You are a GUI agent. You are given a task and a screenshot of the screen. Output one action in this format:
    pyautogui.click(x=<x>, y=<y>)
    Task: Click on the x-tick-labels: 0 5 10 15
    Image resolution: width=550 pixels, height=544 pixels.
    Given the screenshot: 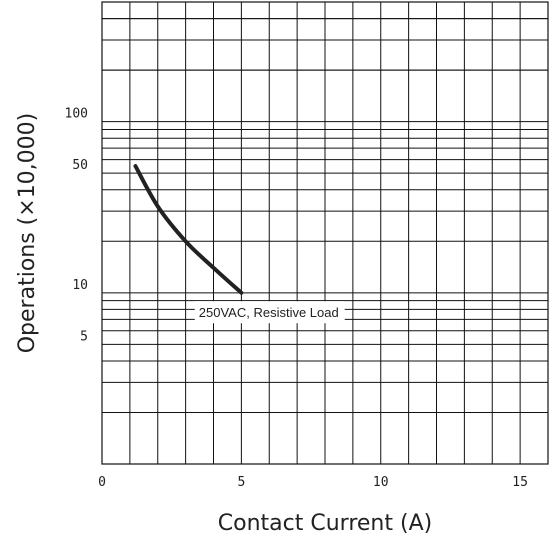 What is the action you would take?
    pyautogui.click(x=313, y=482)
    